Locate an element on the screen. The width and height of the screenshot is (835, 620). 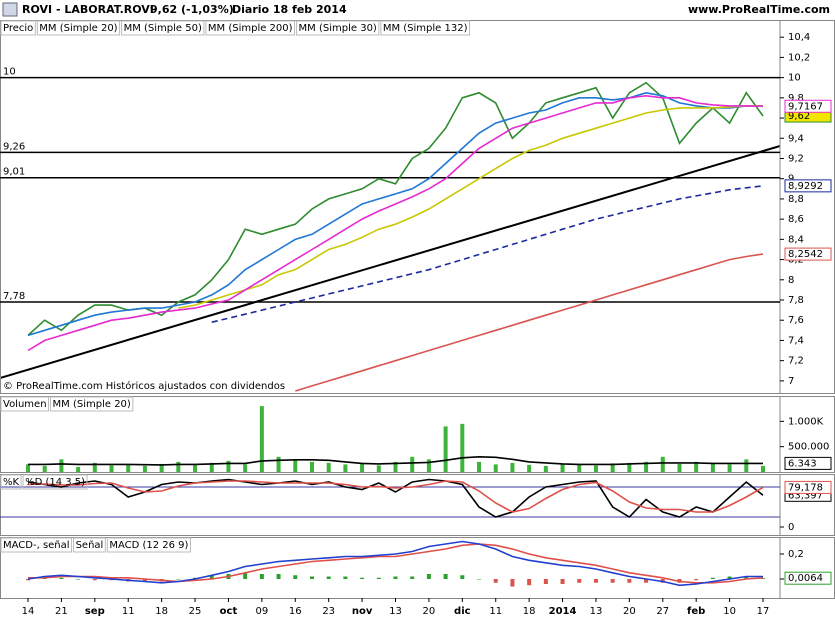
y-tick-label: 9,2 is located at coordinates (796, 158).